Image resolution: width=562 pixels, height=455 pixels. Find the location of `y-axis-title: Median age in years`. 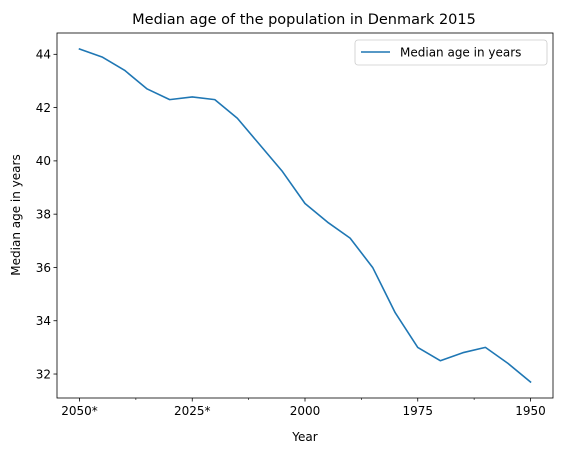

y-axis-title: Median age in years is located at coordinates (16, 214).